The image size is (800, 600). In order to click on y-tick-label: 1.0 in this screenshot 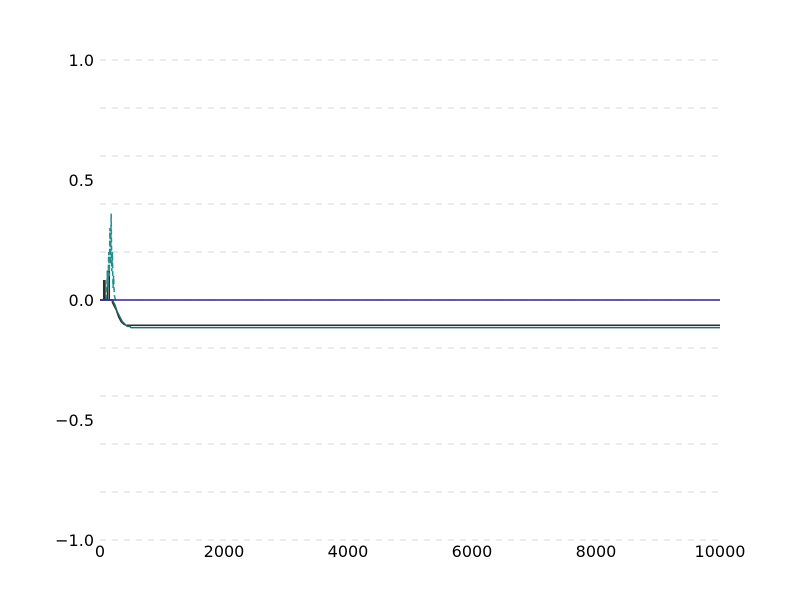, I will do `click(81, 60)`.